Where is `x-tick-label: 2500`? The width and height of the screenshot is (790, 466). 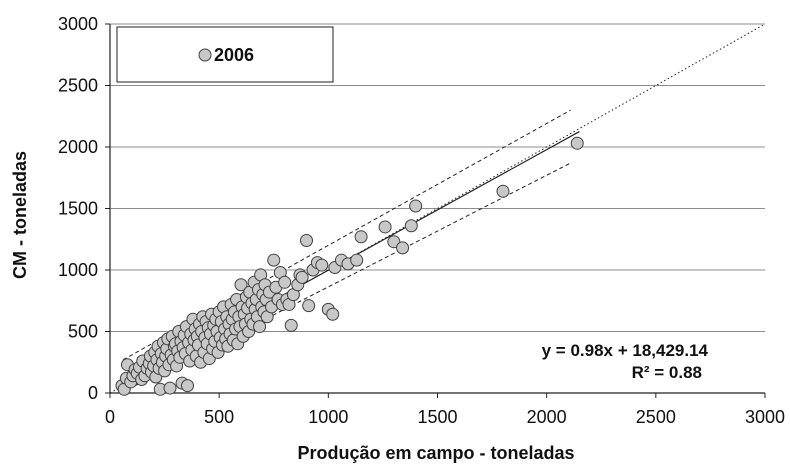
x-tick-label: 2500 is located at coordinates (656, 417).